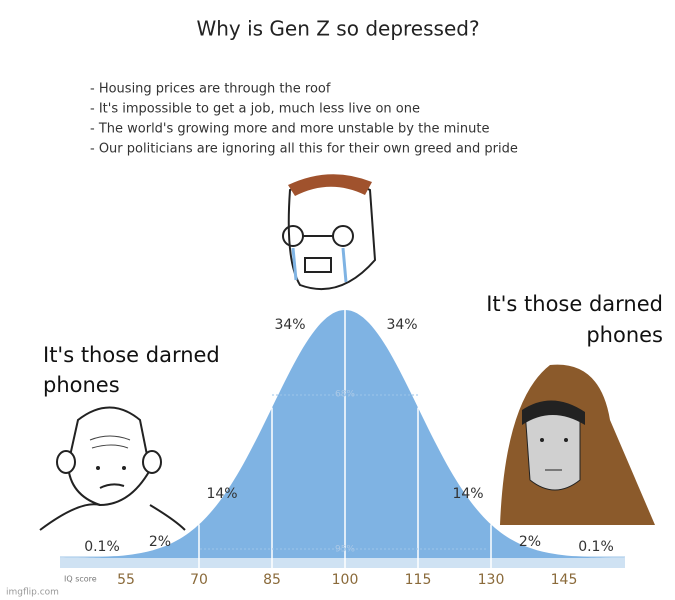 Image resolution: width=675 pixels, height=600 pixels. What do you see at coordinates (126, 580) in the screenshot?
I see `tick-label: 55` at bounding box center [126, 580].